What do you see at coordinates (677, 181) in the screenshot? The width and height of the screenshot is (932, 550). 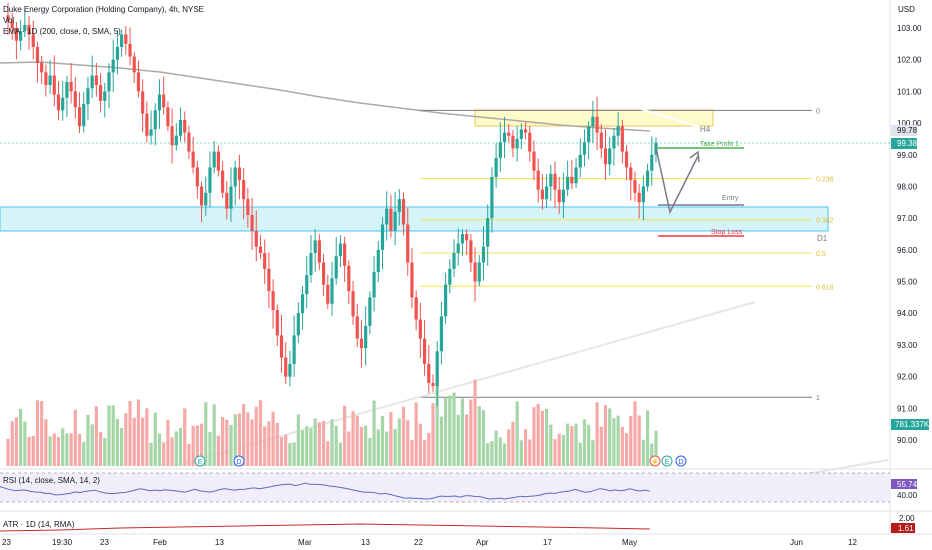 I see `projection-path` at bounding box center [677, 181].